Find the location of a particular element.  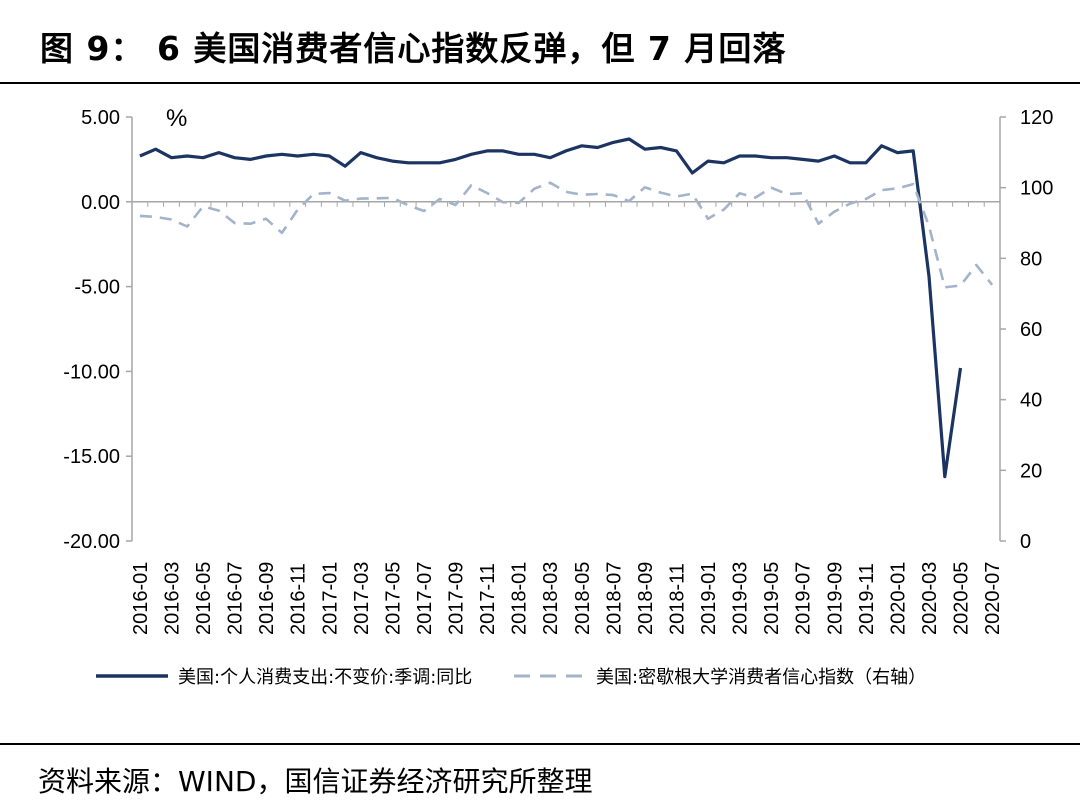

x-tick-label: 2016-01 is located at coordinates (141, 598).